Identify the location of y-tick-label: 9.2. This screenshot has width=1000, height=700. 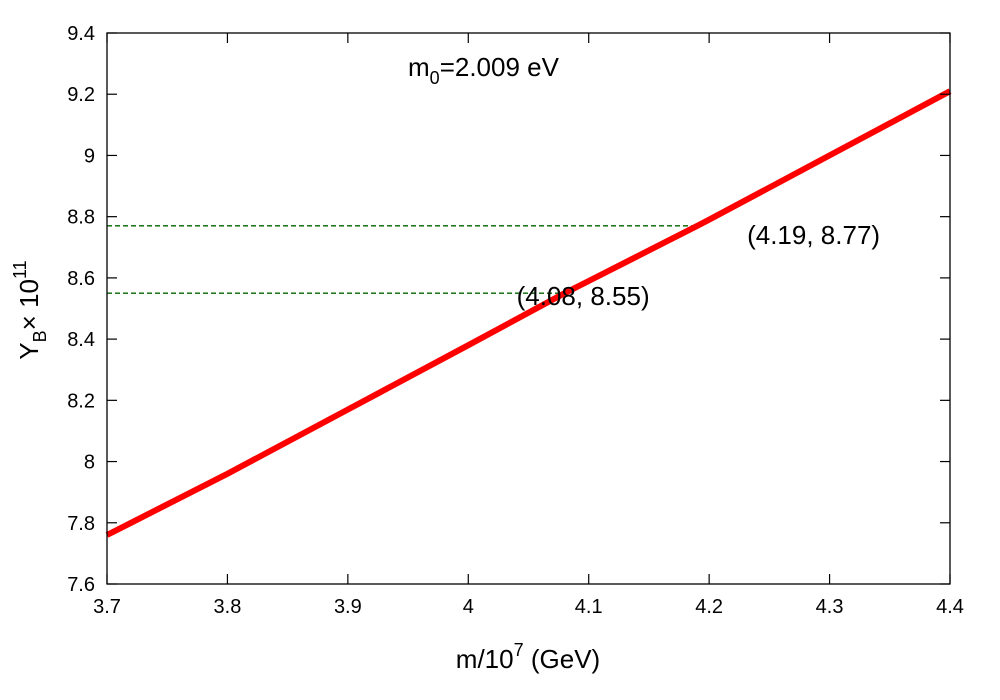
(81, 95).